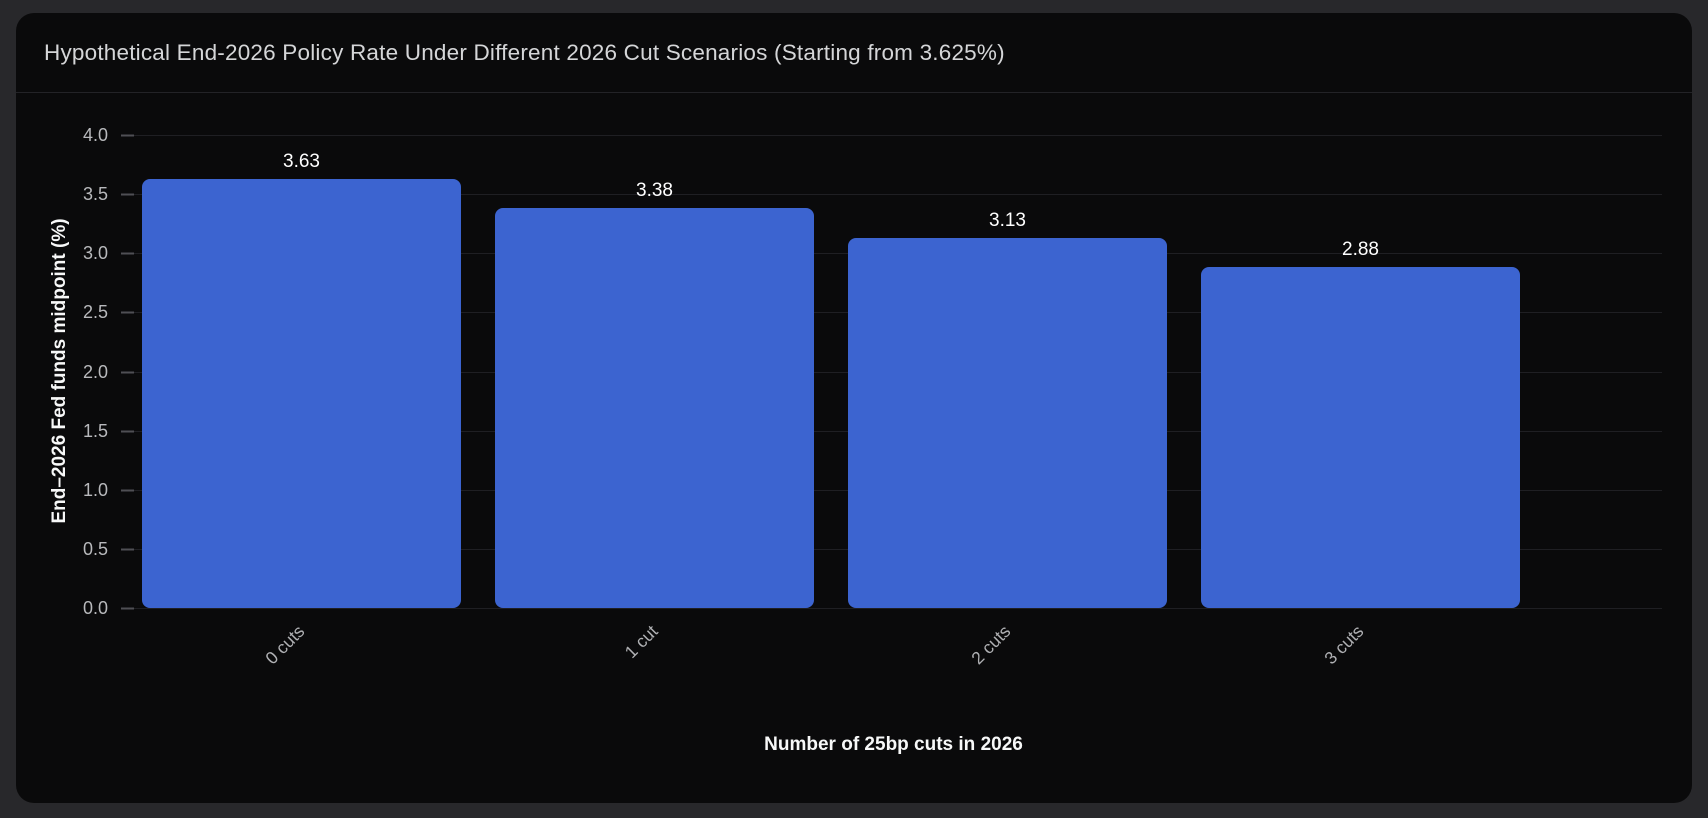  I want to click on bar-slot: 3.63 0 cuts, so click(301, 401).